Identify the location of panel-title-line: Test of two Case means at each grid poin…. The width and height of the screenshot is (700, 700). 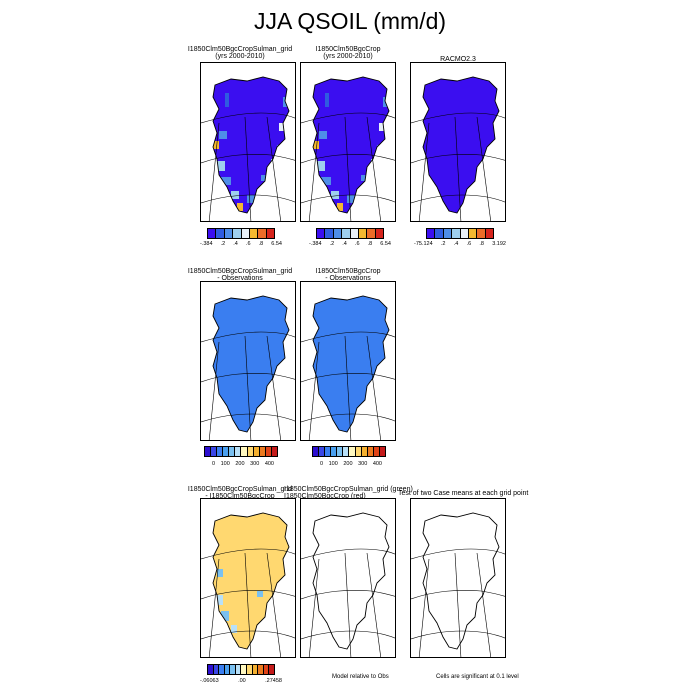
(463, 493).